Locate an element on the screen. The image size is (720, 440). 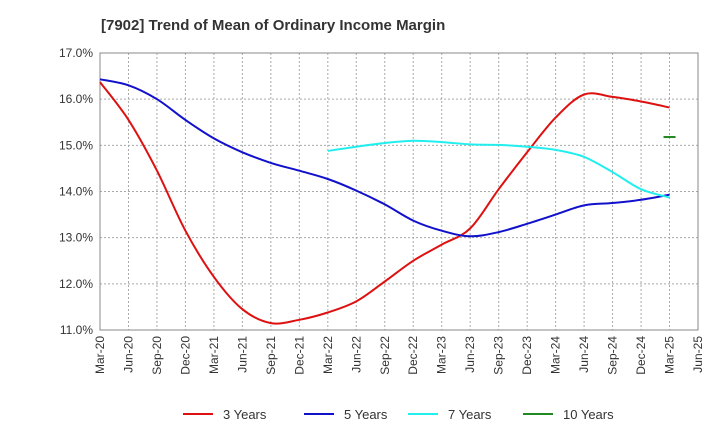
x-tick-label: Dec-24 is located at coordinates (641, 355).